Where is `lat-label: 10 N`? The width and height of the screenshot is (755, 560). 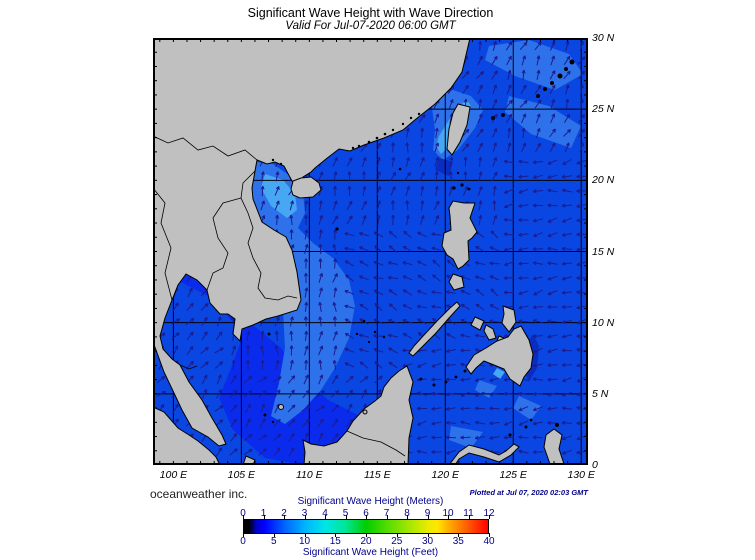 lat-label: 10 N is located at coordinates (603, 322).